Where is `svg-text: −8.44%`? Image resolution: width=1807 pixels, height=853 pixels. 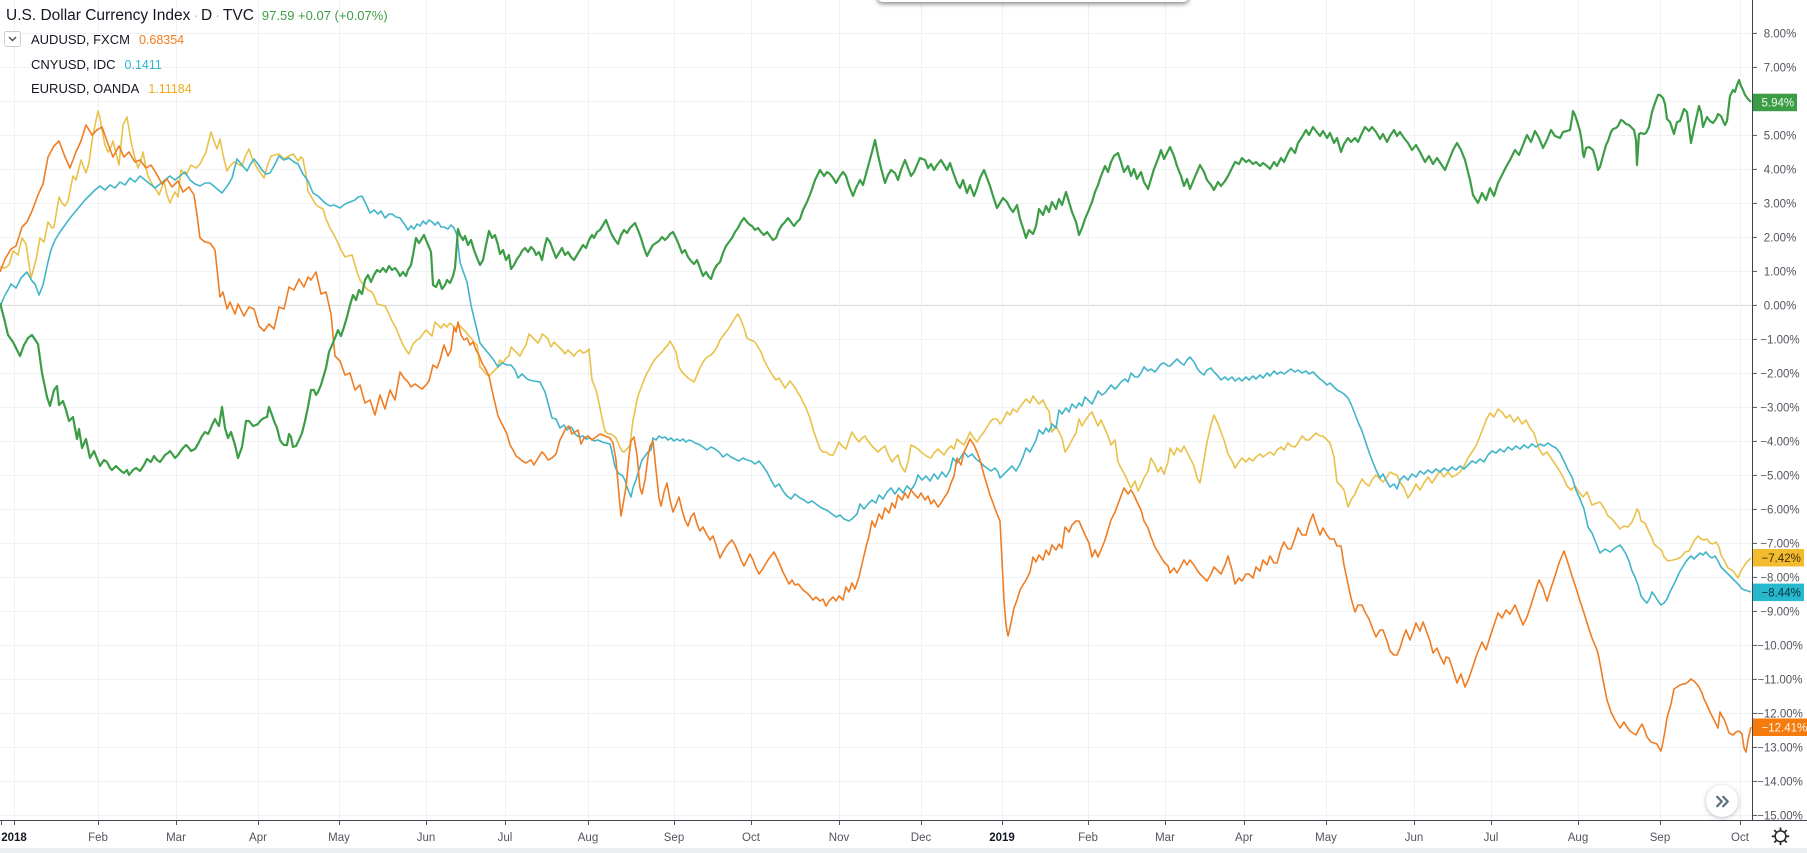 svg-text: −8.44% is located at coordinates (1781, 594).